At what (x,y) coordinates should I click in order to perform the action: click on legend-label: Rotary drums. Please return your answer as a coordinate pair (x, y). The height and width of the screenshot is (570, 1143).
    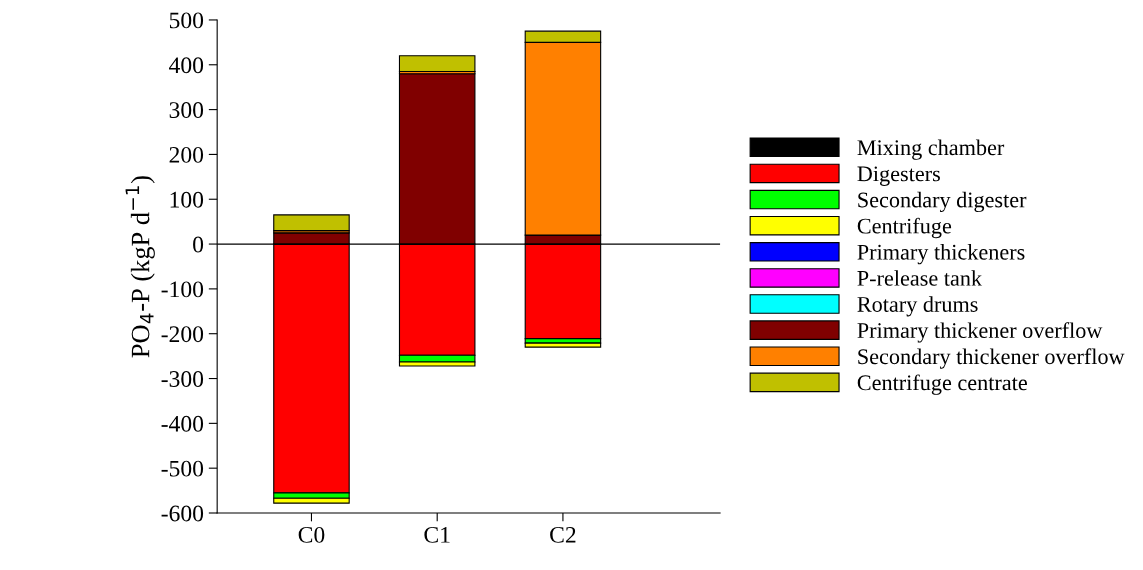
    Looking at the image, I should click on (917, 306).